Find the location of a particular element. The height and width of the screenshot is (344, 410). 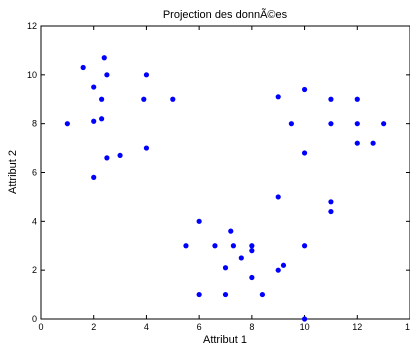

x-axis-label: Attribut 1 is located at coordinates (225, 339).